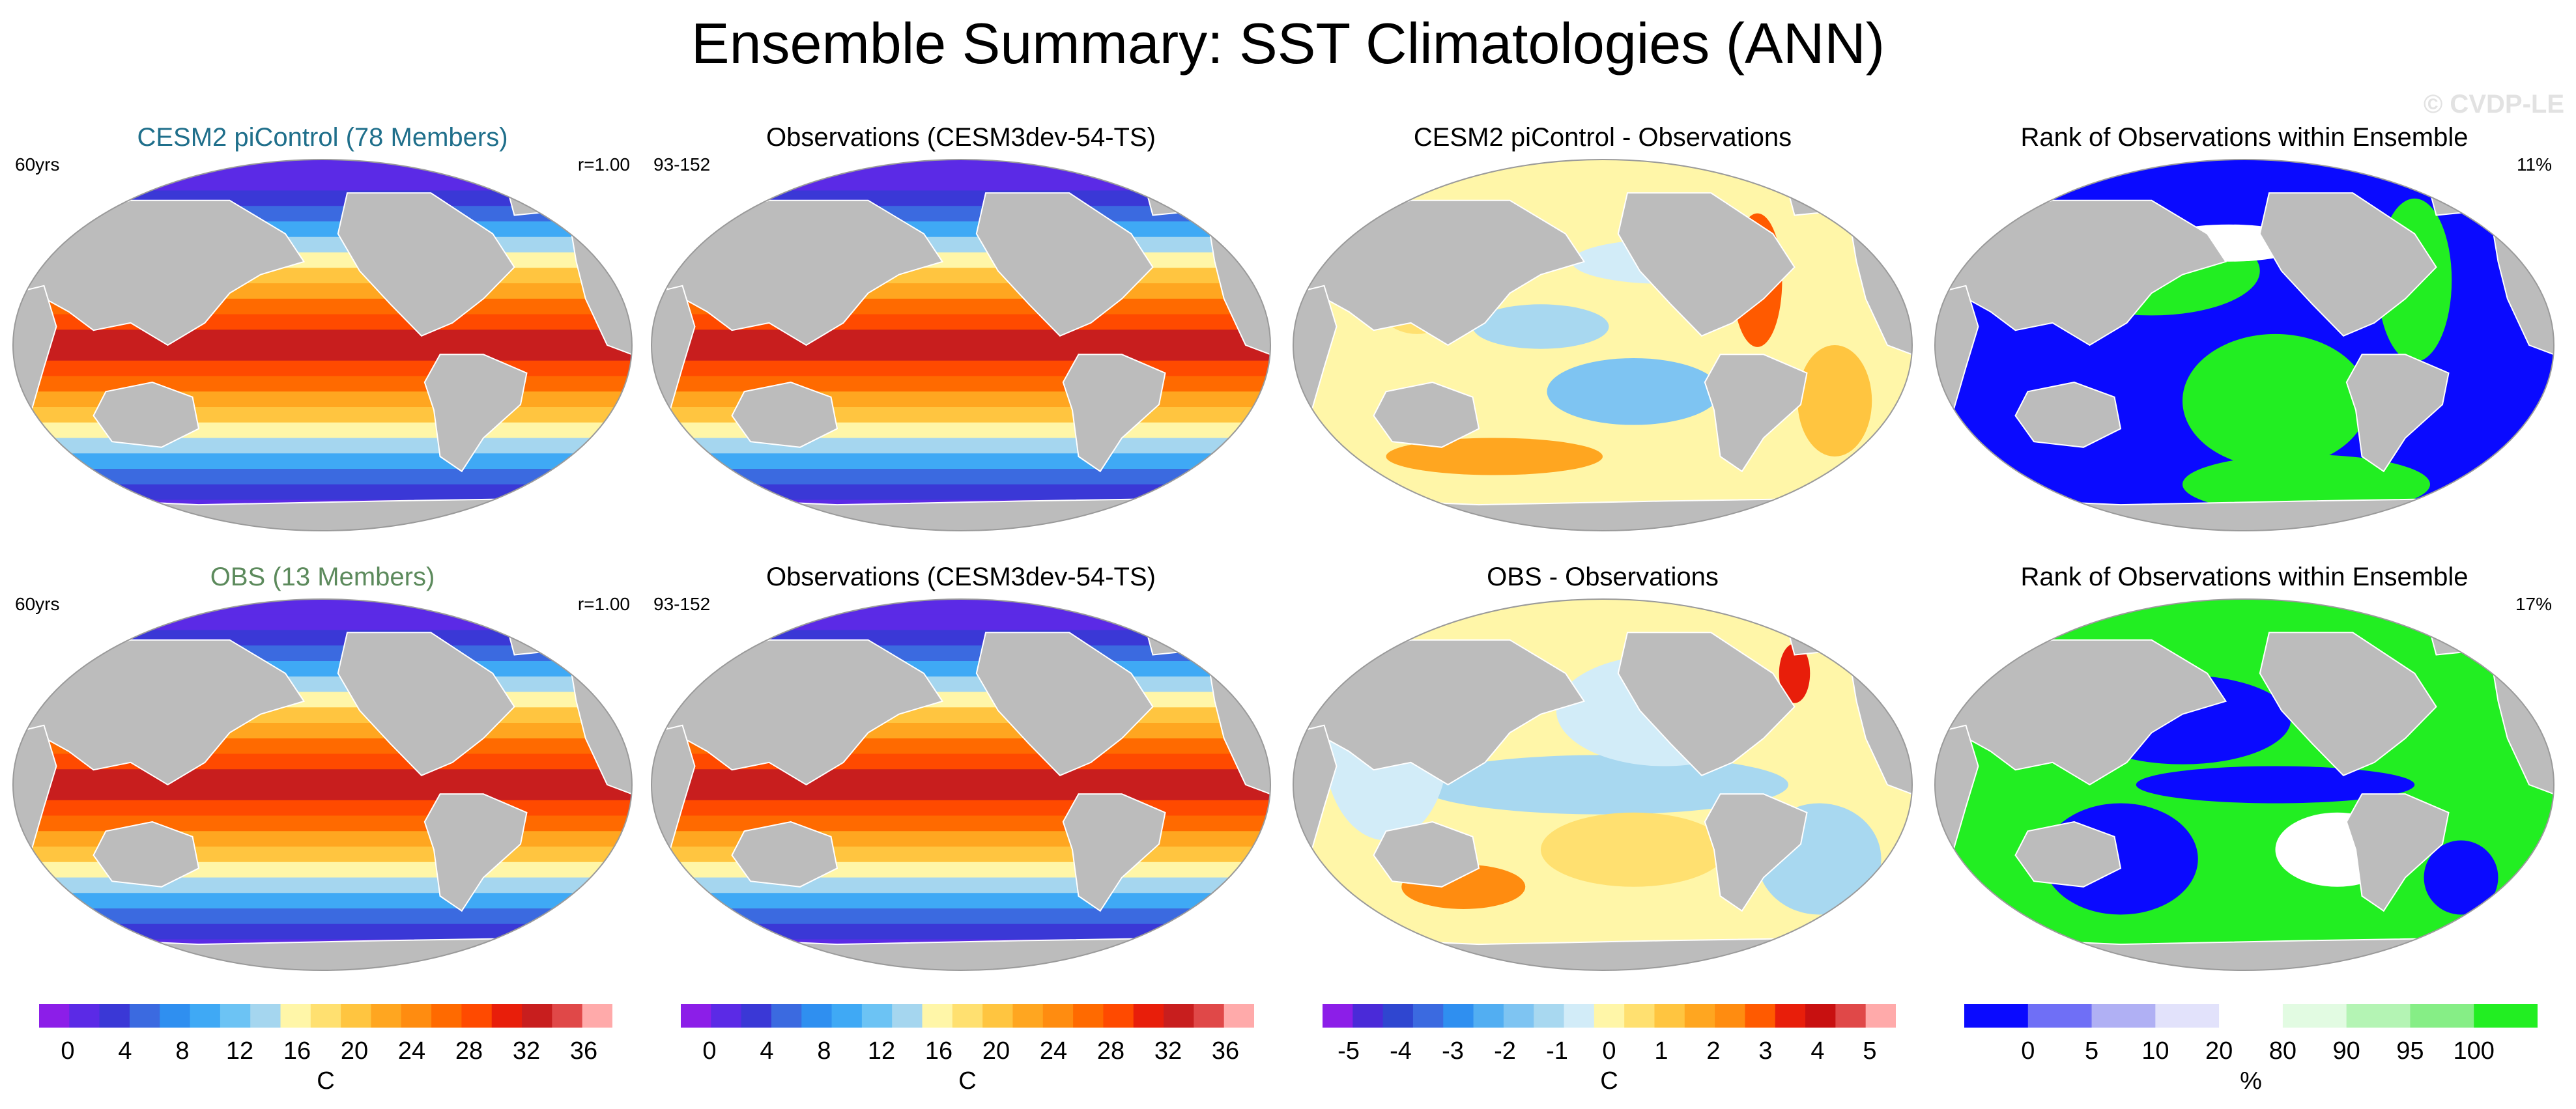 The height and width of the screenshot is (1109, 2576). What do you see at coordinates (2244, 577) in the screenshot?
I see `panel-title: Rank of Observations within Ensemble` at bounding box center [2244, 577].